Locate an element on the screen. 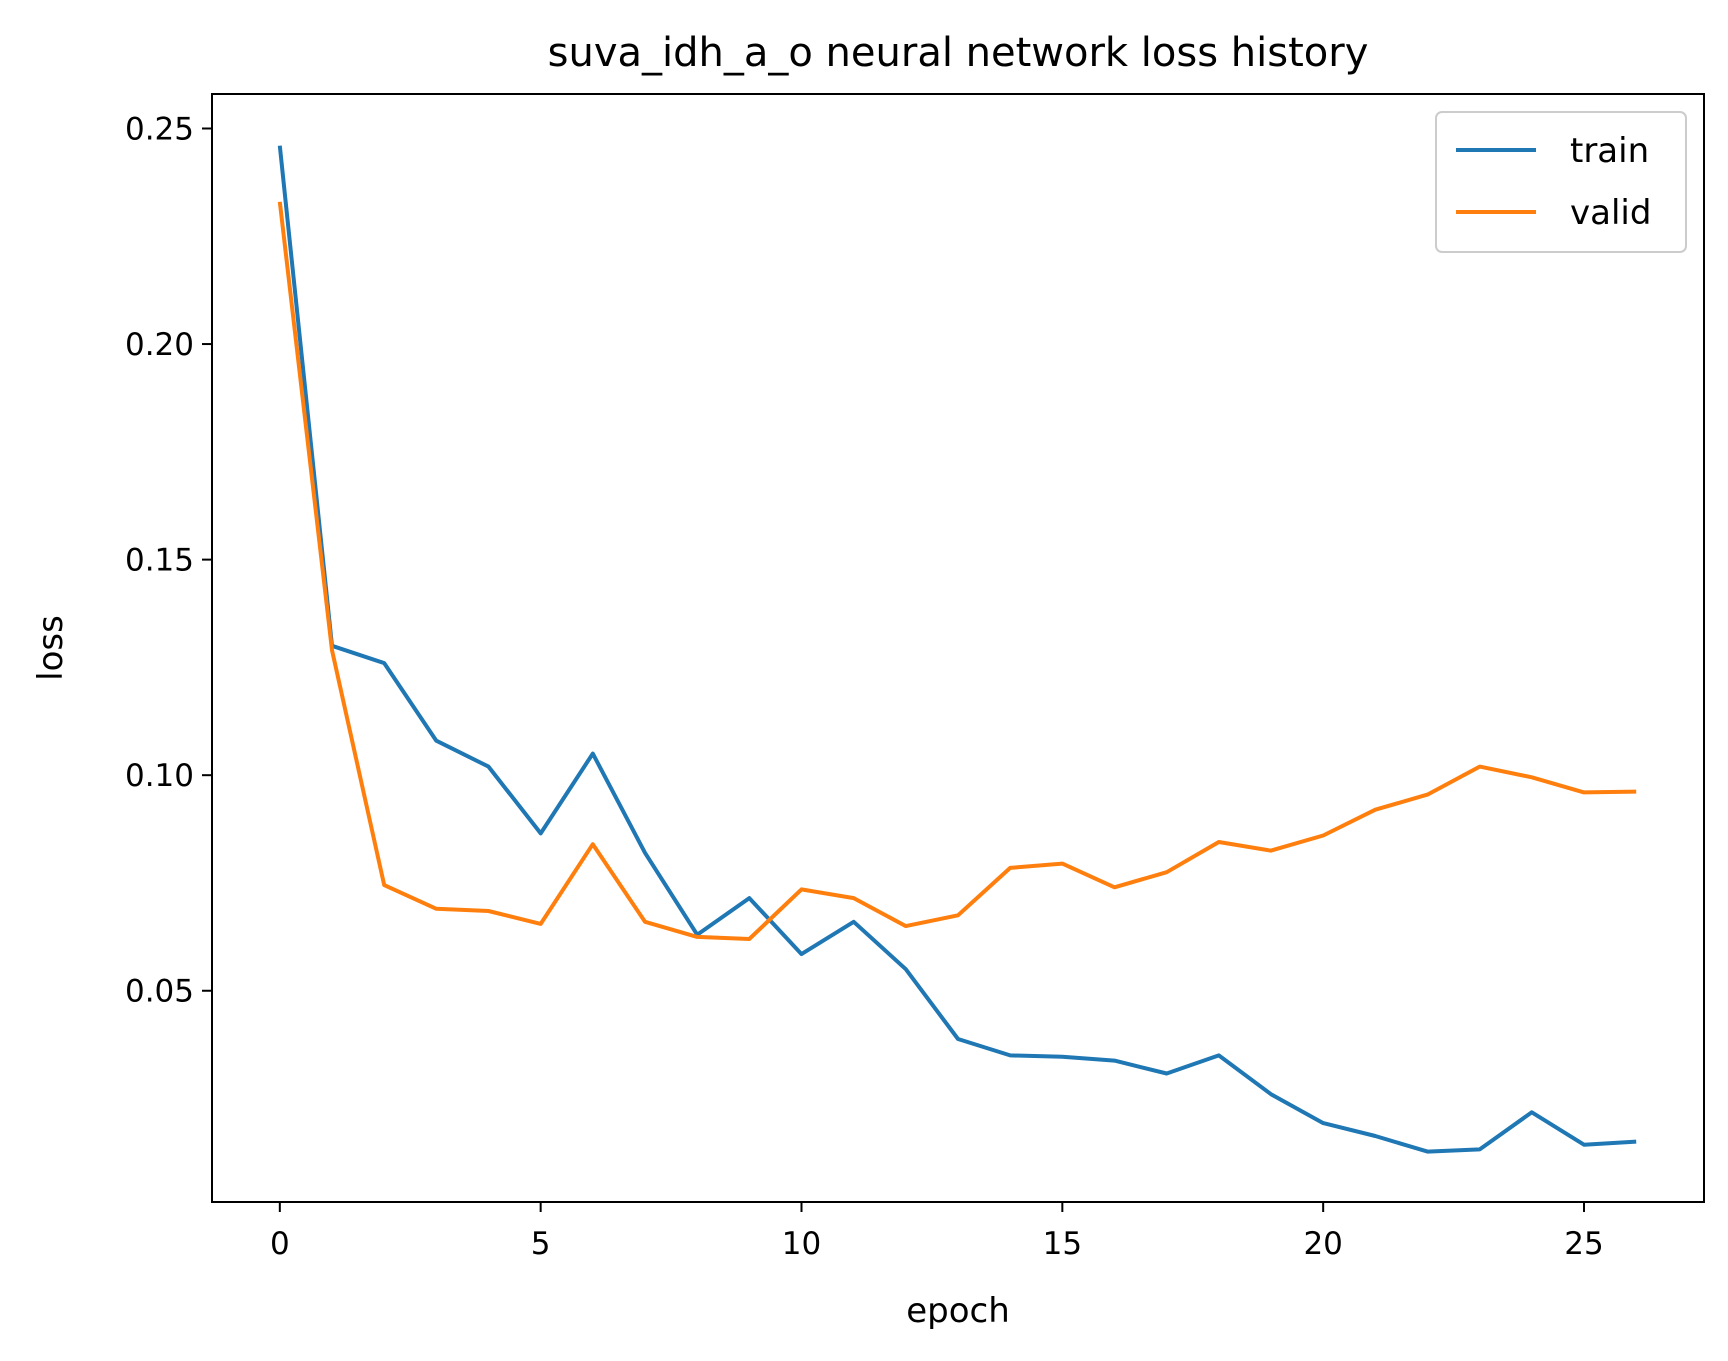  y-tick-label: 0.05 is located at coordinates (159, 992).